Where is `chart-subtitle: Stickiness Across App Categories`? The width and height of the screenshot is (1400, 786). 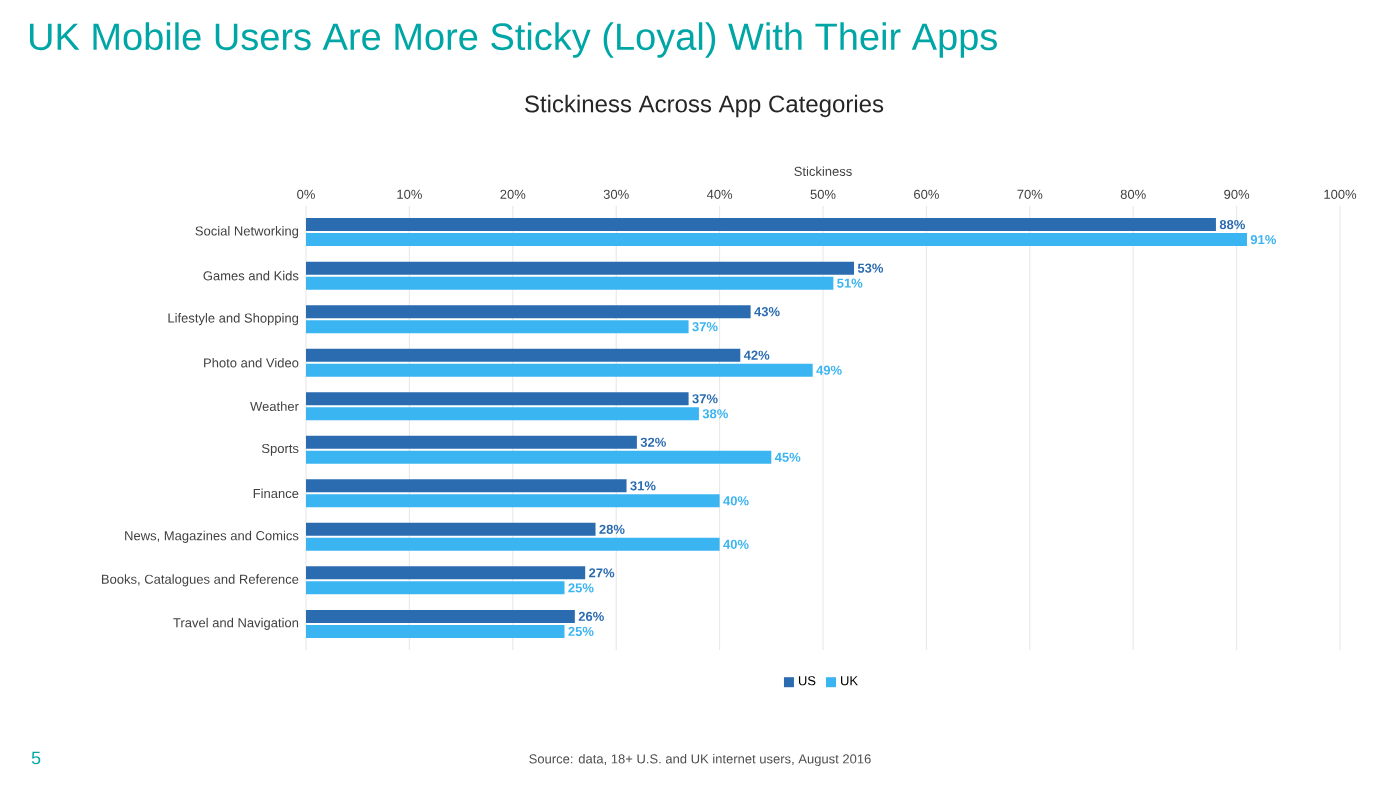 chart-subtitle: Stickiness Across App Categories is located at coordinates (704, 106).